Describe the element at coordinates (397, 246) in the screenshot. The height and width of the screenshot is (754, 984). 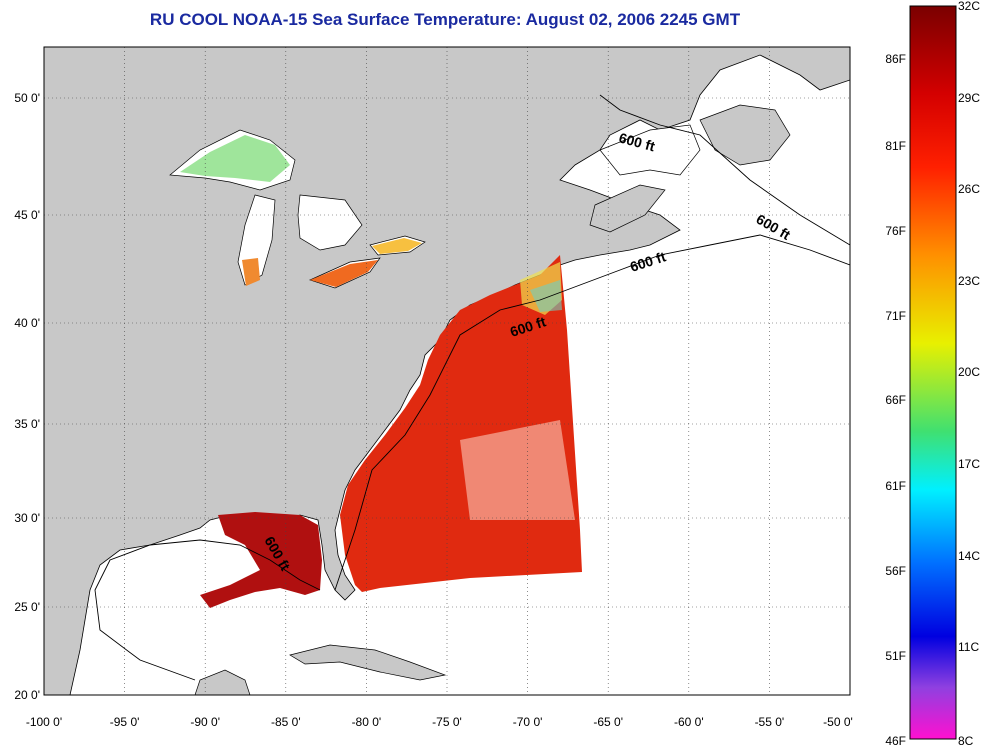
I see `sst-lake-ontario` at that location.